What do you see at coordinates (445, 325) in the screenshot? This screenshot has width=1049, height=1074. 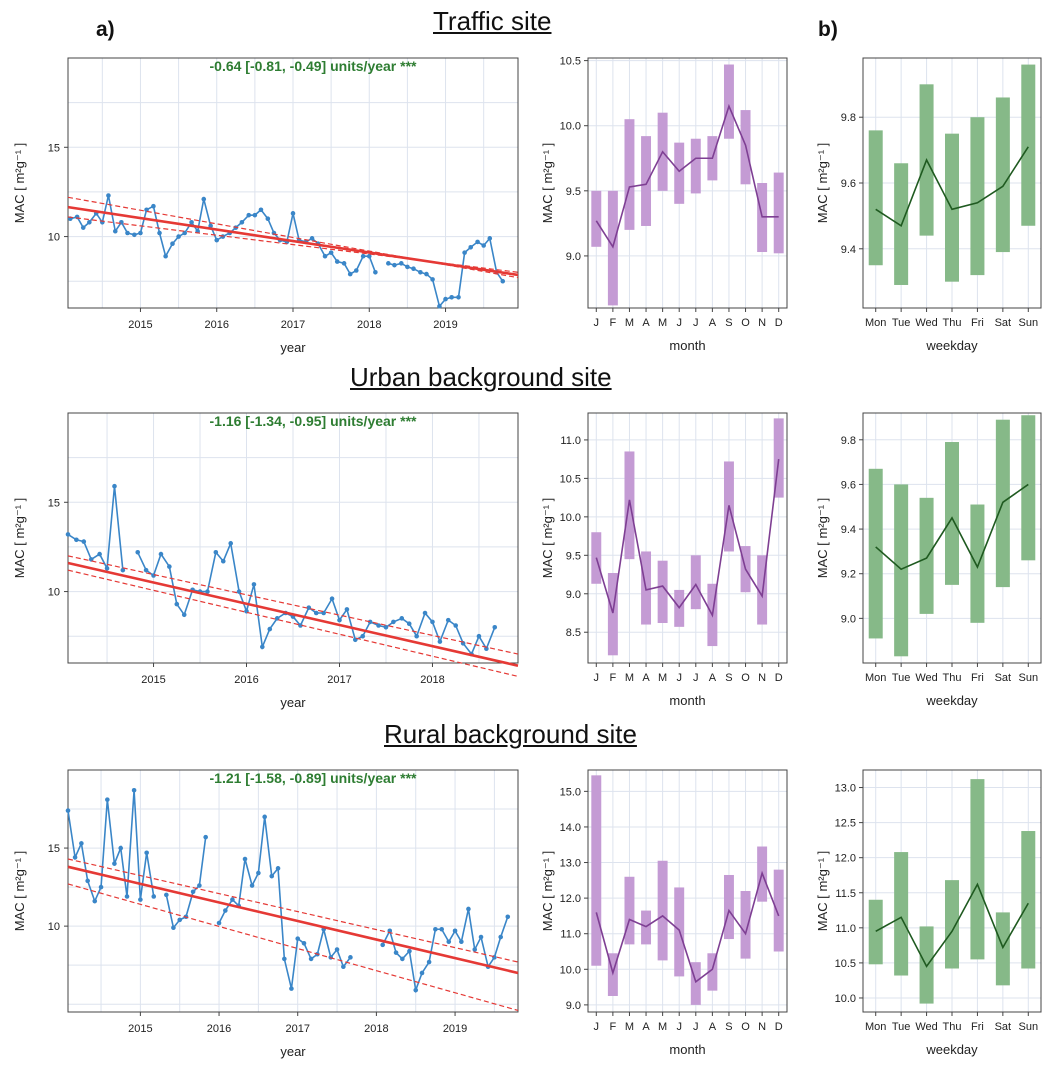 I see `x-tick-label: 2019` at bounding box center [445, 325].